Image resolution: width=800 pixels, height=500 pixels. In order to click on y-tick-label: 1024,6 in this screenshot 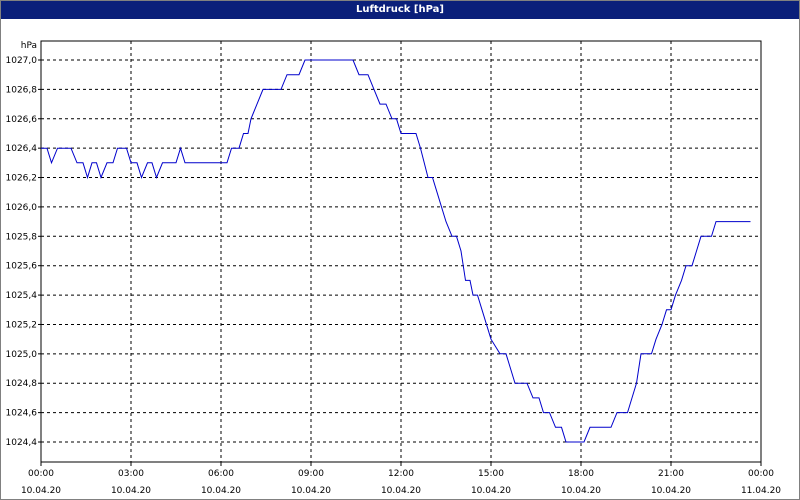, I will do `click(22, 414)`.